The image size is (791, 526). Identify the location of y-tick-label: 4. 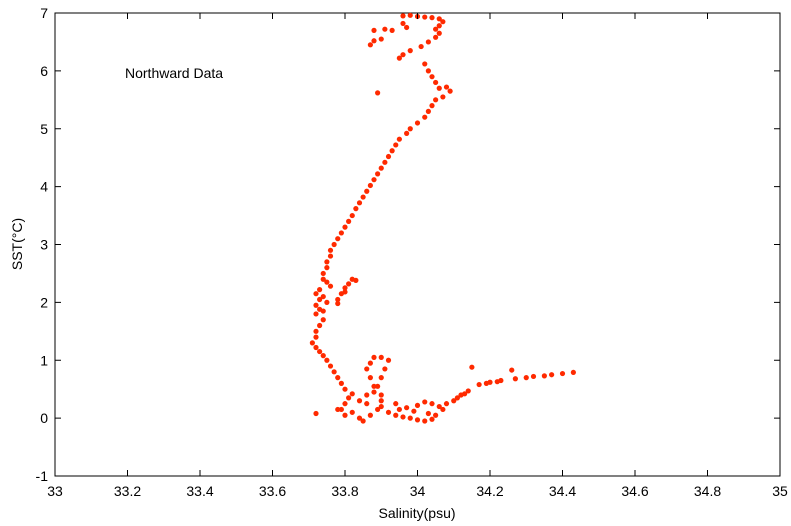
(44, 187).